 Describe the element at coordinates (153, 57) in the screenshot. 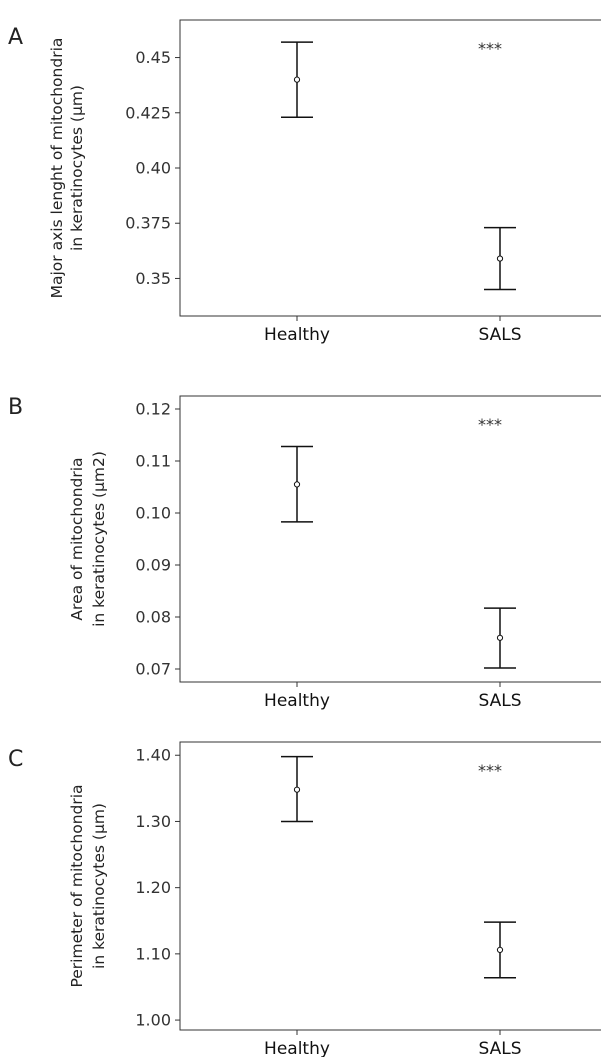

I see `y-tick-label: 0.45` at that location.